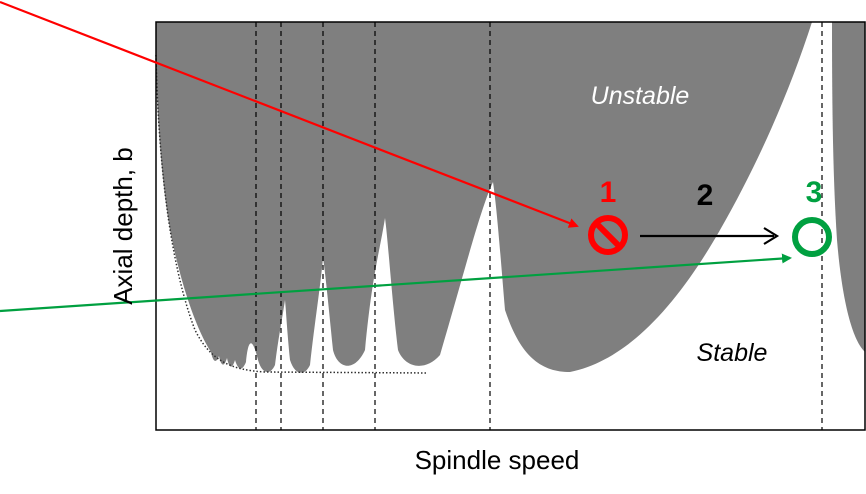  I want to click on unstable-label: Unstable, so click(640, 96).